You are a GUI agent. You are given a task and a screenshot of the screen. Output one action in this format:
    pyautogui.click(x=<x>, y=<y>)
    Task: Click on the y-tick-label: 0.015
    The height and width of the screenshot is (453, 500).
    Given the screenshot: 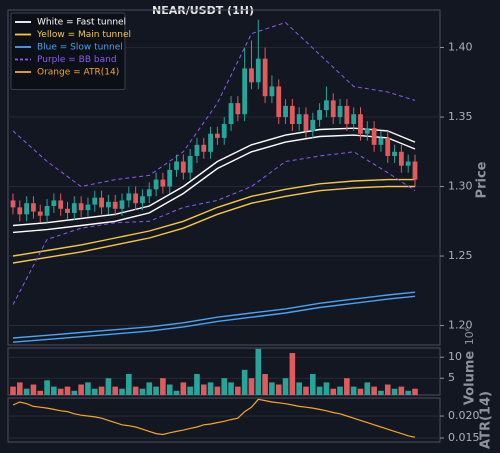 What is the action you would take?
    pyautogui.click(x=464, y=437)
    